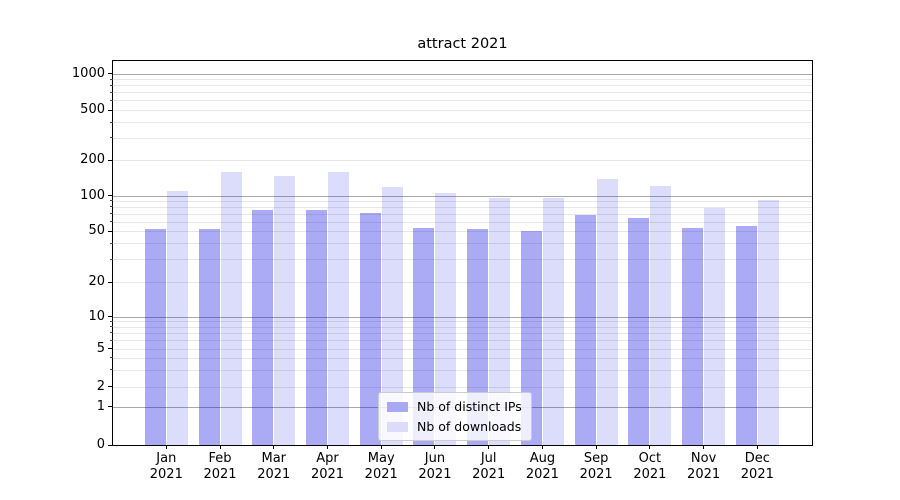 The width and height of the screenshot is (900, 500). Describe the element at coordinates (166, 466) in the screenshot. I see `x-tick-label: Jan 2021` at that location.